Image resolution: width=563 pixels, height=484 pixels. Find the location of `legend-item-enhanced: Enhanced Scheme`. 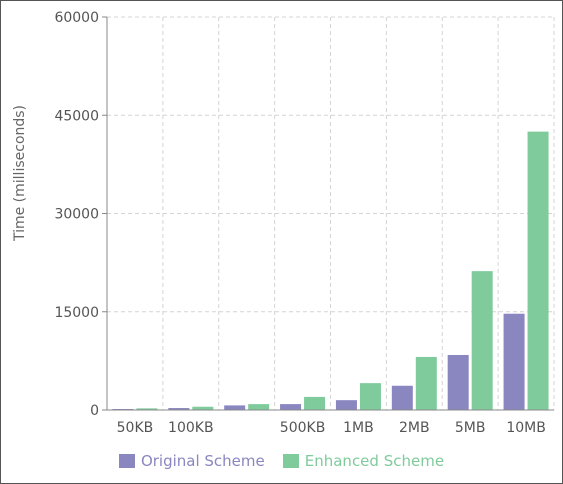

legend-item-enhanced: Enhanced Scheme is located at coordinates (363, 461).